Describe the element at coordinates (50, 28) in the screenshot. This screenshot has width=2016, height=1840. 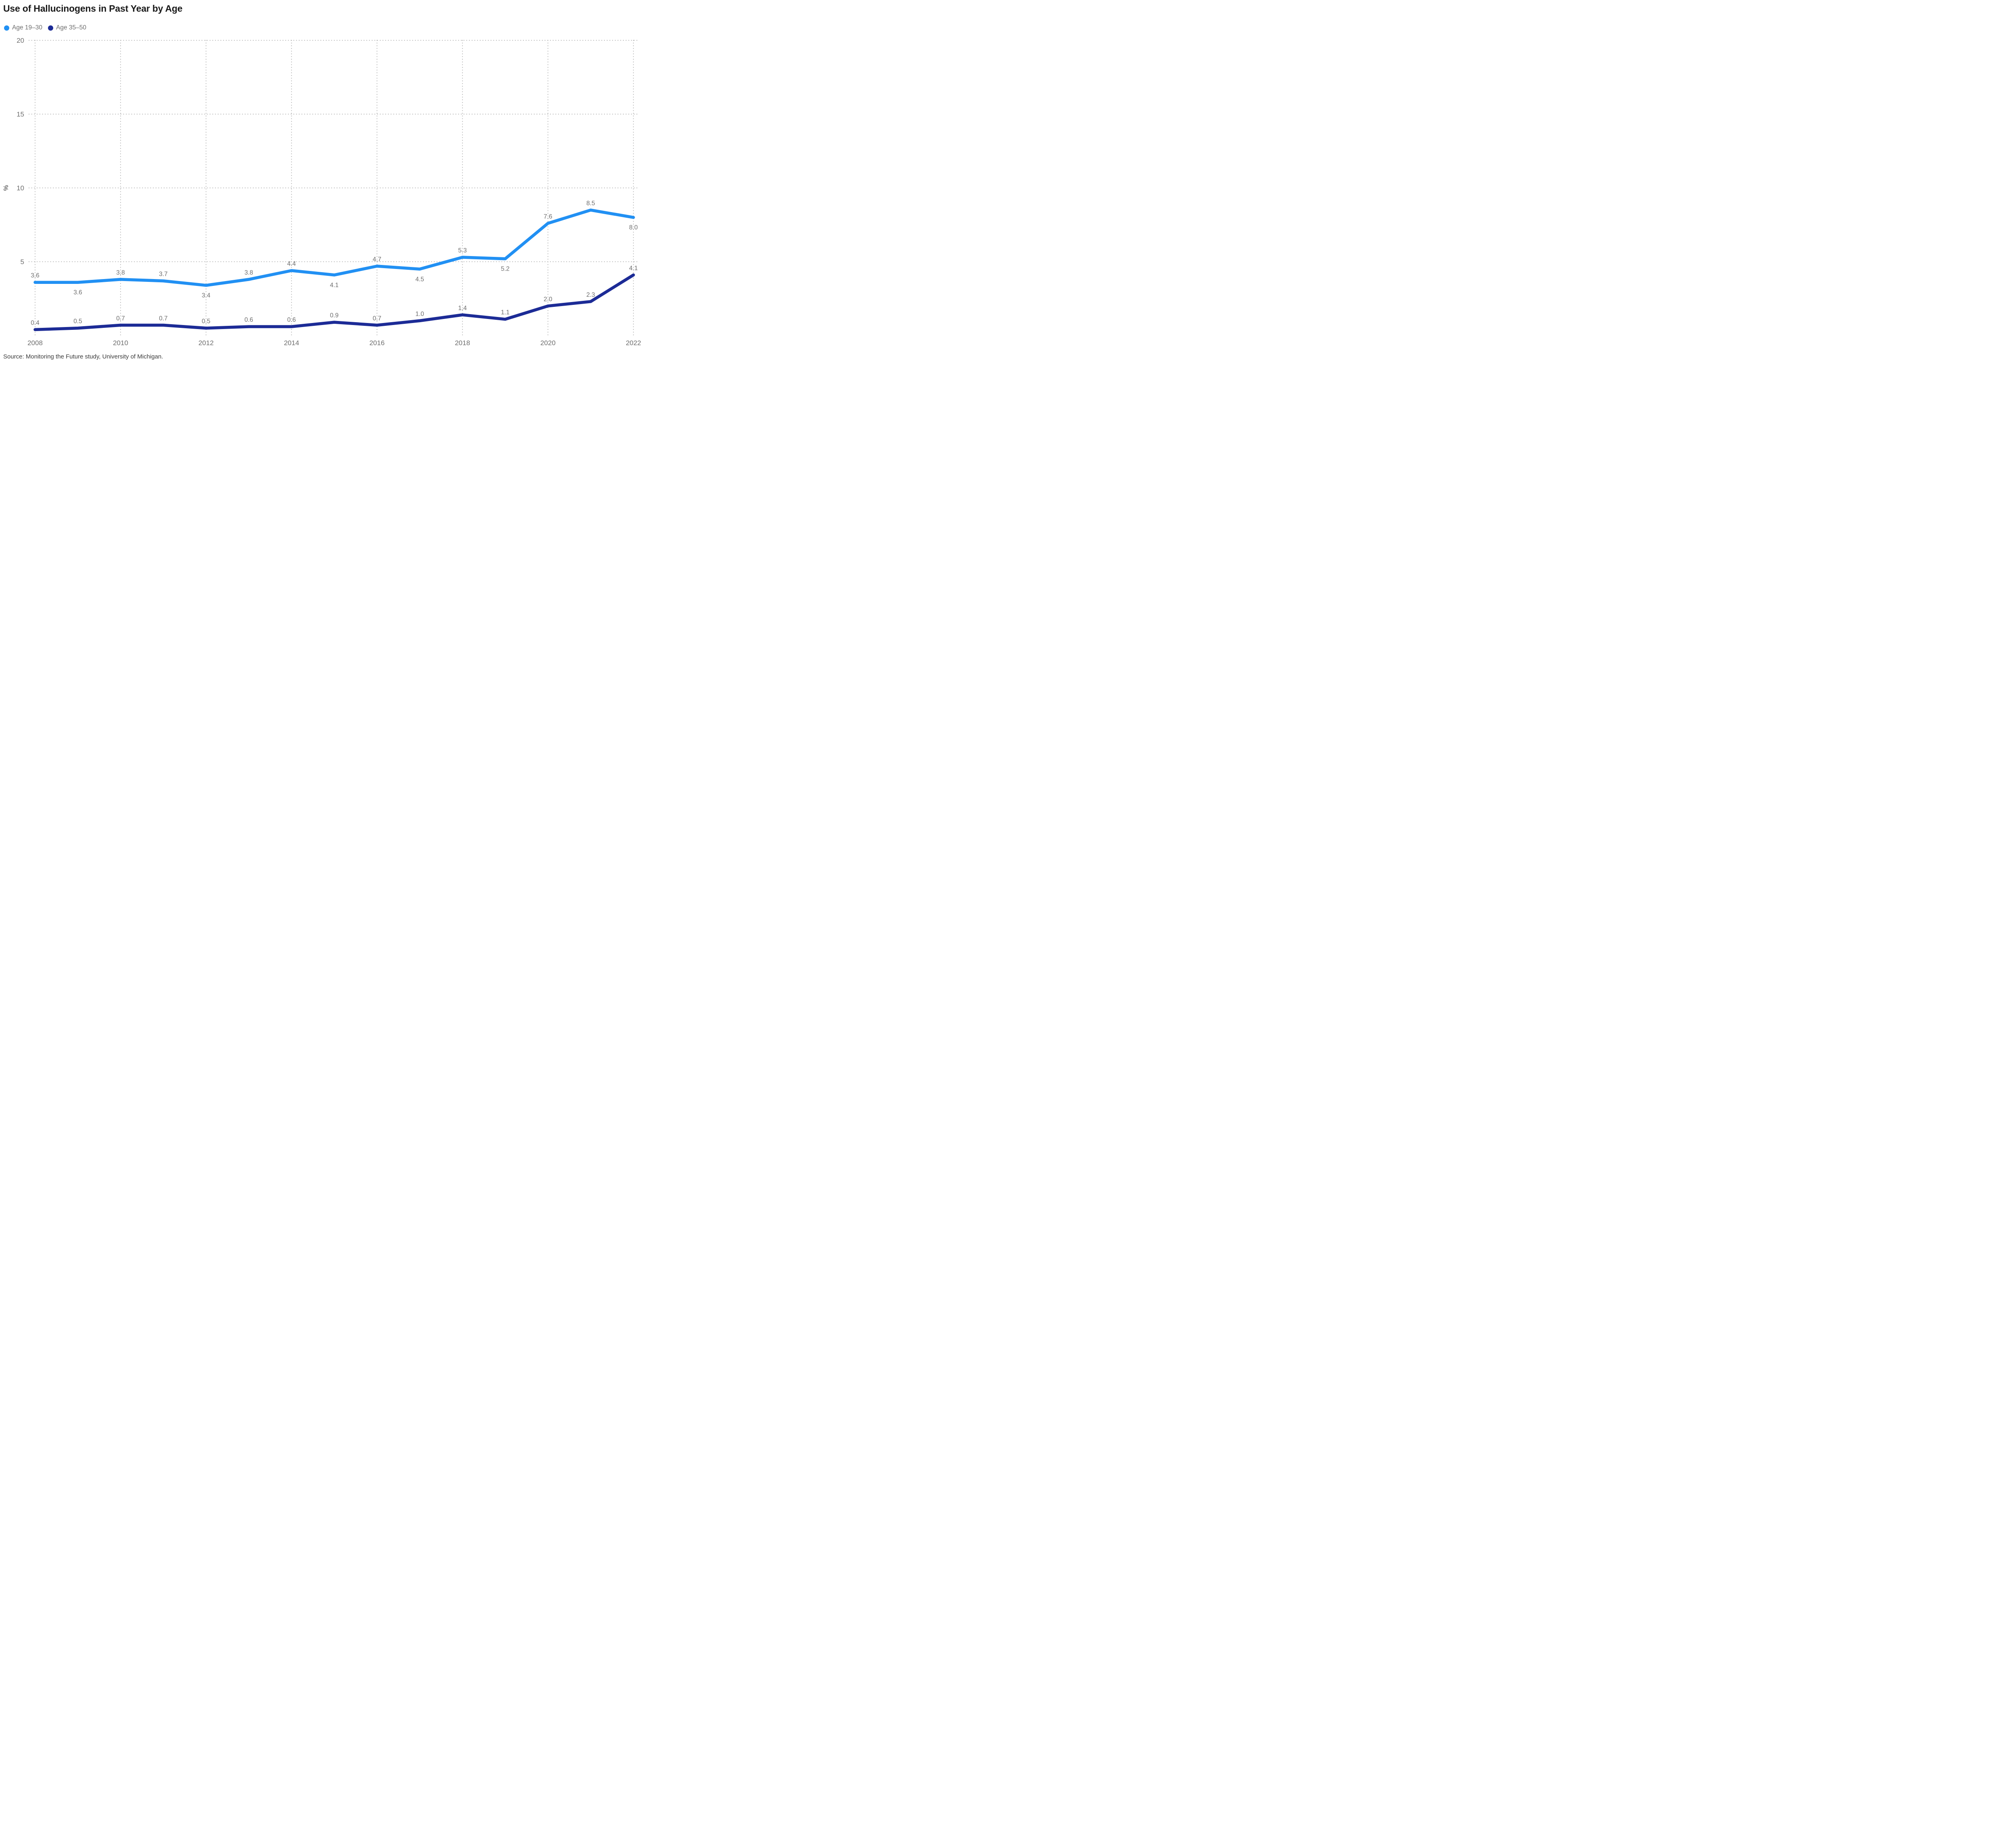
I see `legend-dot-age-35-50-icon` at that location.